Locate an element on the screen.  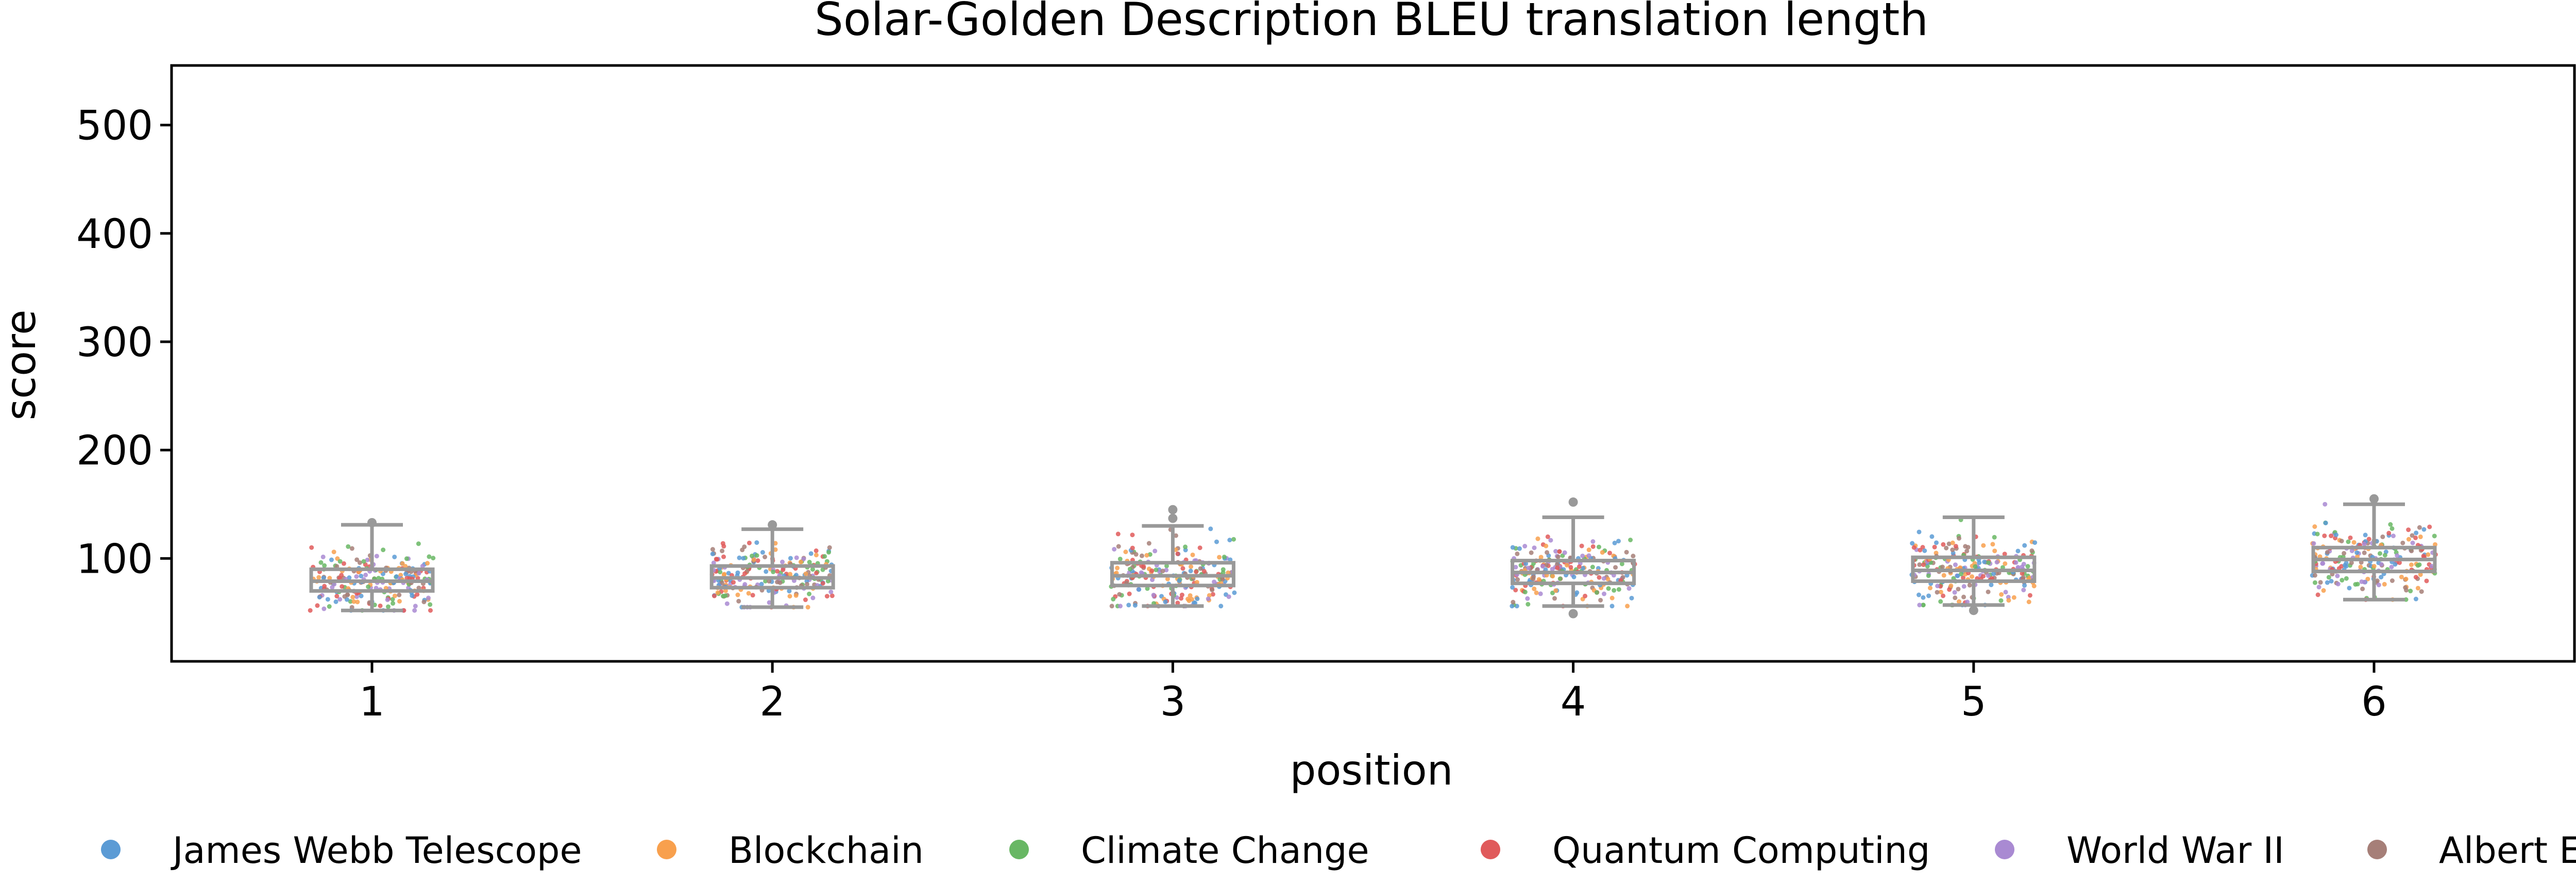
legend-label: Blockchain is located at coordinates (826, 850).